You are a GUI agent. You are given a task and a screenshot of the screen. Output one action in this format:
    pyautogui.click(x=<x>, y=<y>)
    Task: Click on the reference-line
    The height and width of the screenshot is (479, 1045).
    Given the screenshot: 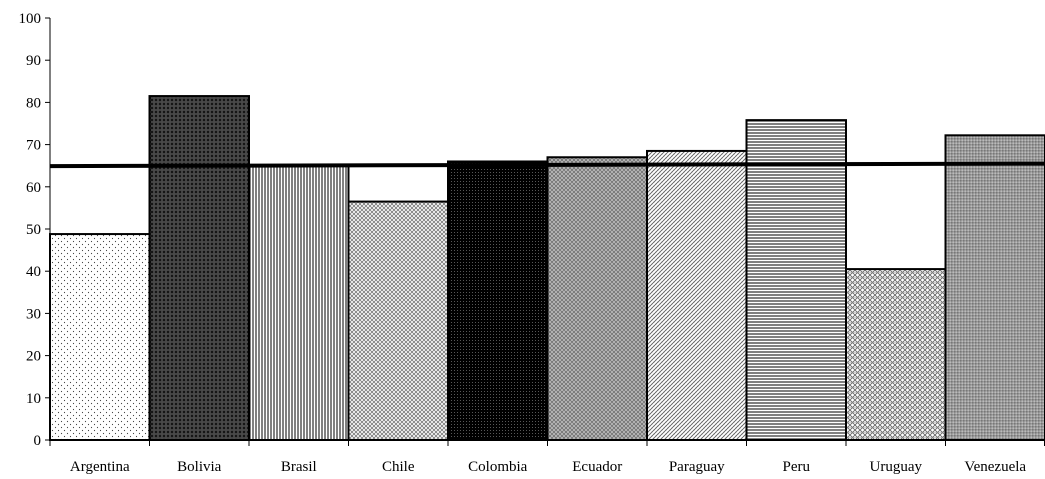 What is the action you would take?
    pyautogui.click(x=547, y=165)
    